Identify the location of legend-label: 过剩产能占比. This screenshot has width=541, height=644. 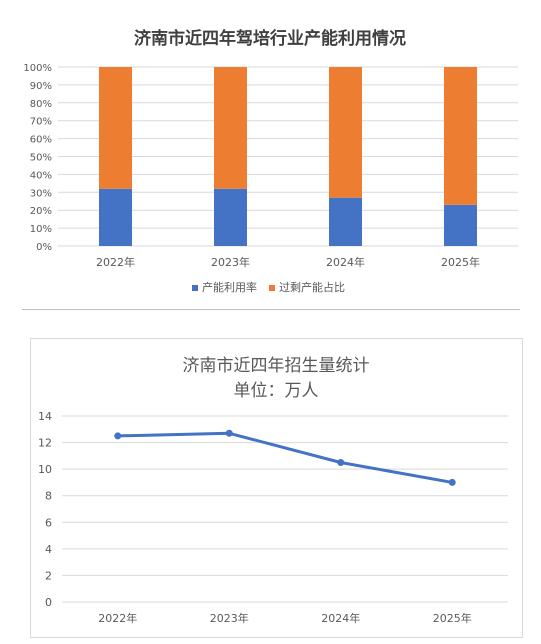
(312, 287).